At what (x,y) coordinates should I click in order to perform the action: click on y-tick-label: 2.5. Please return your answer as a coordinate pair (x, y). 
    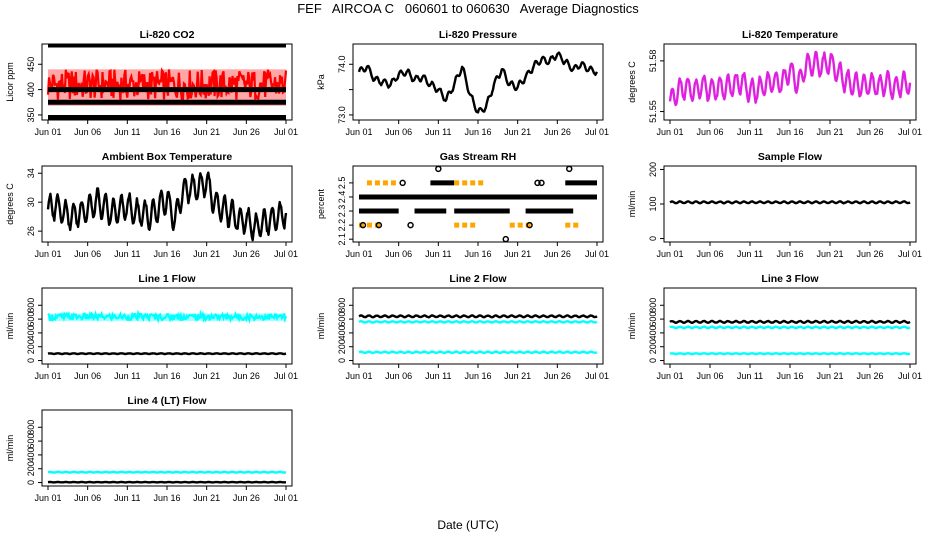
    Looking at the image, I should click on (342, 183).